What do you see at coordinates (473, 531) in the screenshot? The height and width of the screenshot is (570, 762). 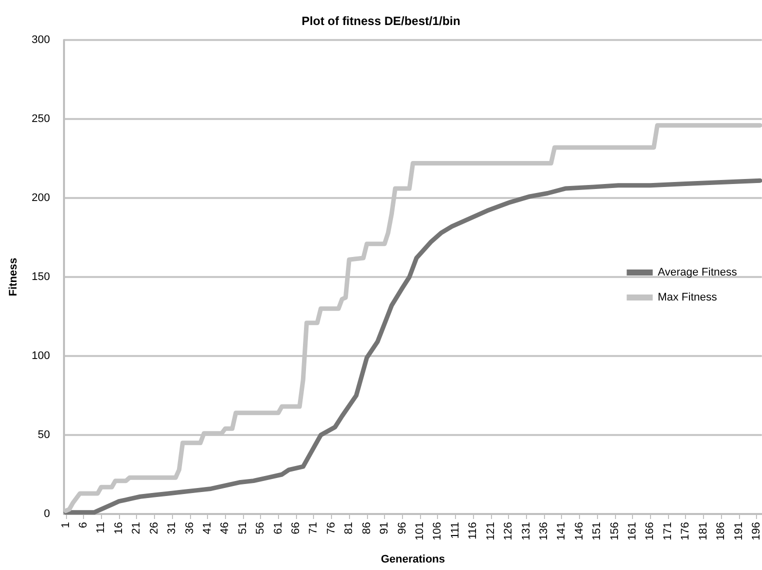 I see `x-tick-label: 116` at bounding box center [473, 531].